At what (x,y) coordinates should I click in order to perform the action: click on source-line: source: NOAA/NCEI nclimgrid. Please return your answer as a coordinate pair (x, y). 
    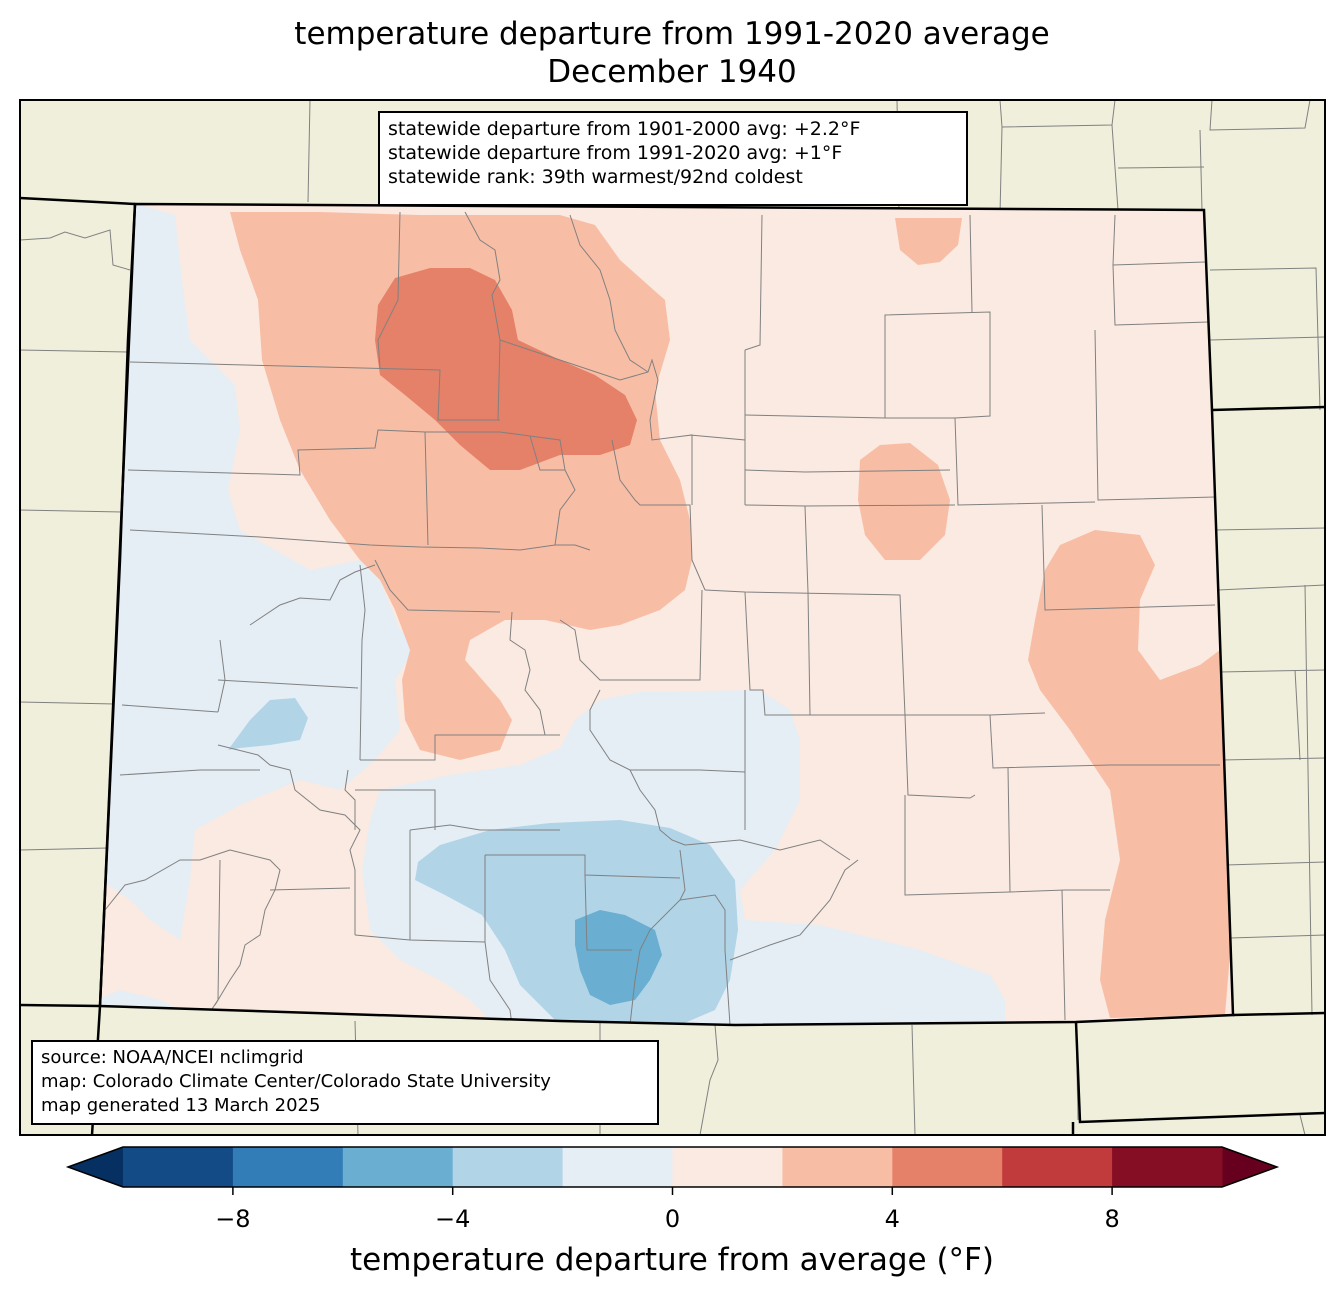
    Looking at the image, I should click on (172, 1057).